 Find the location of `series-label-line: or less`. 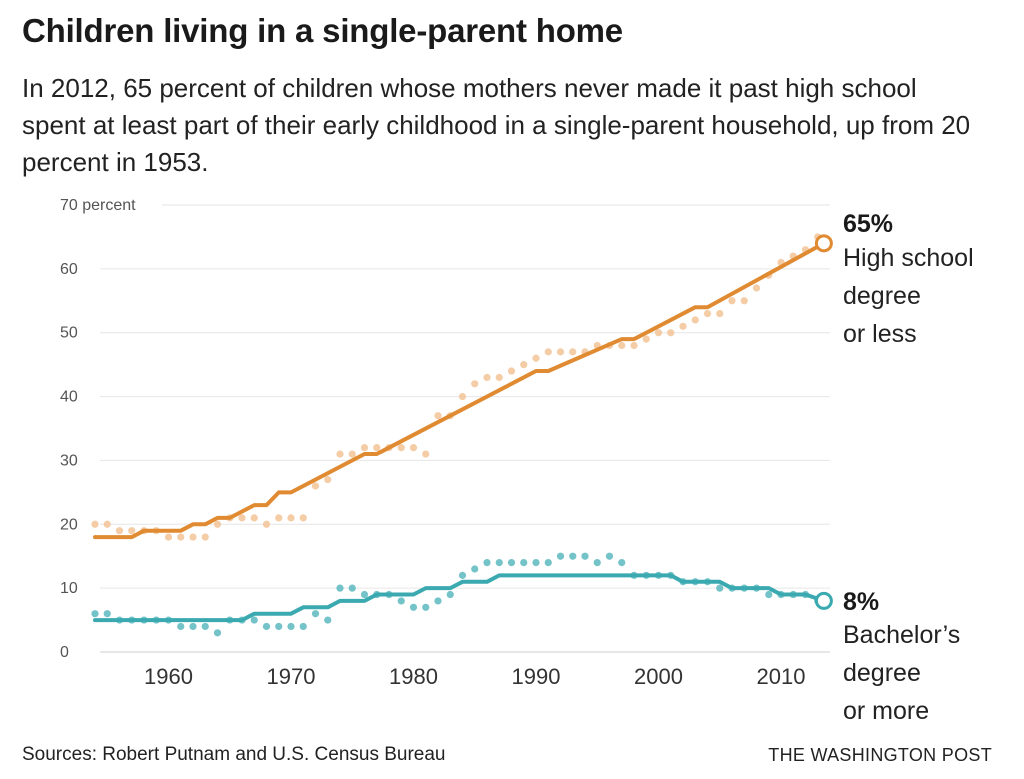

series-label-line: or less is located at coordinates (880, 334).